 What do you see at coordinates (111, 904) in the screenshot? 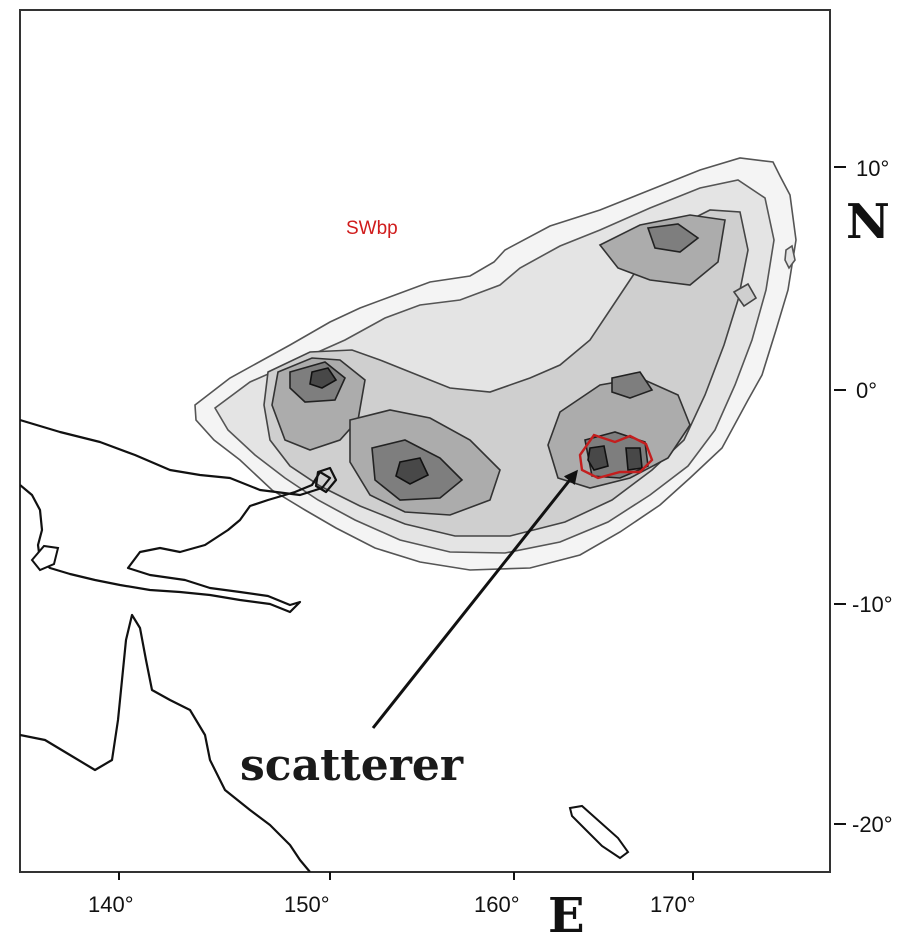
I see `x-tick-label: 140°` at bounding box center [111, 904].